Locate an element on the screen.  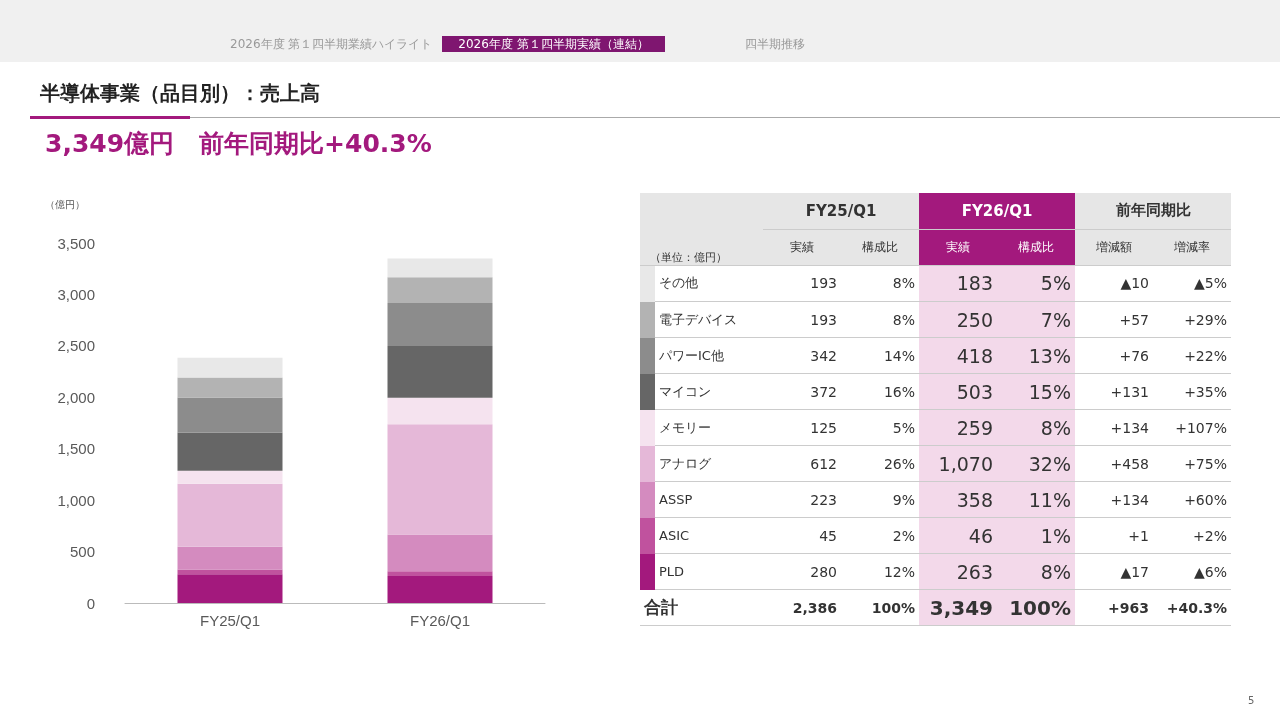
text: 増減額 is located at coordinates (1114, 247).